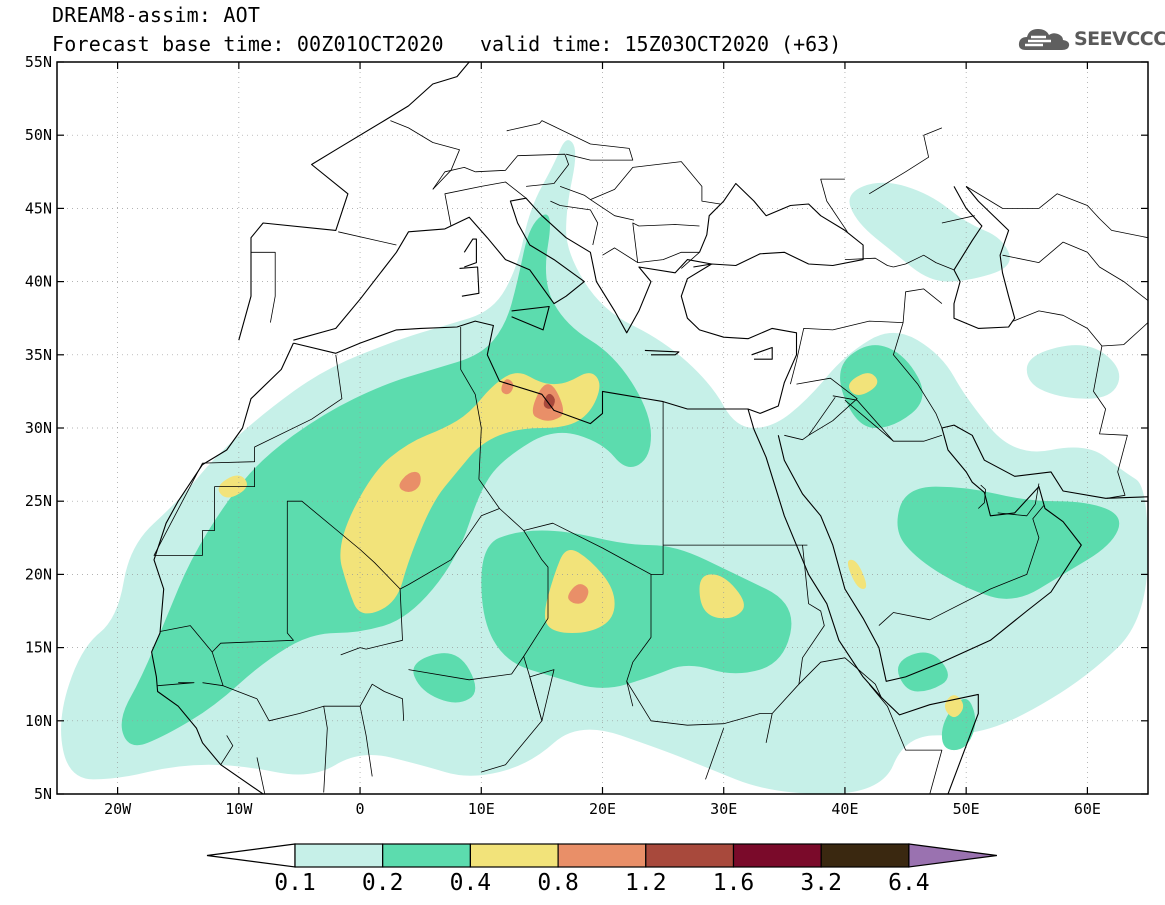 This screenshot has height=905, width=1165. What do you see at coordinates (661, 44) in the screenshot?
I see `valid-time: valid time: 15Z03OCT2020 (+63)` at bounding box center [661, 44].